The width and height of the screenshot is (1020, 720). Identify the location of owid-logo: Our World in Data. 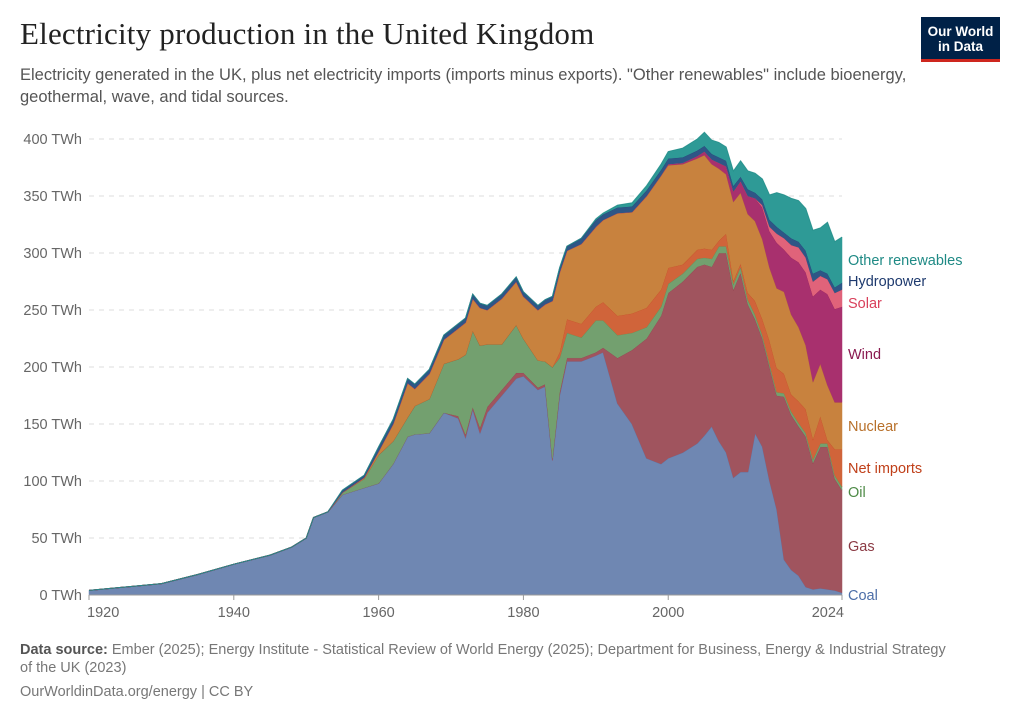
(960, 39).